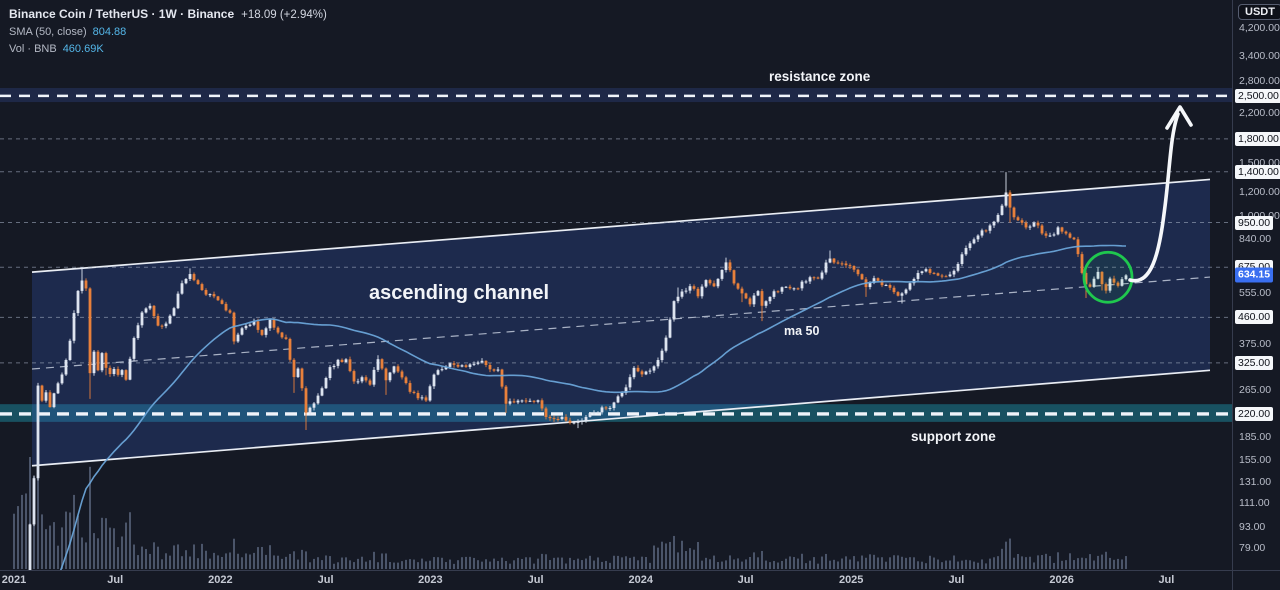 Image resolution: width=1280 pixels, height=590 pixels. What do you see at coordinates (1259, 112) in the screenshot?
I see `price-tick: 2,200.00` at bounding box center [1259, 112].